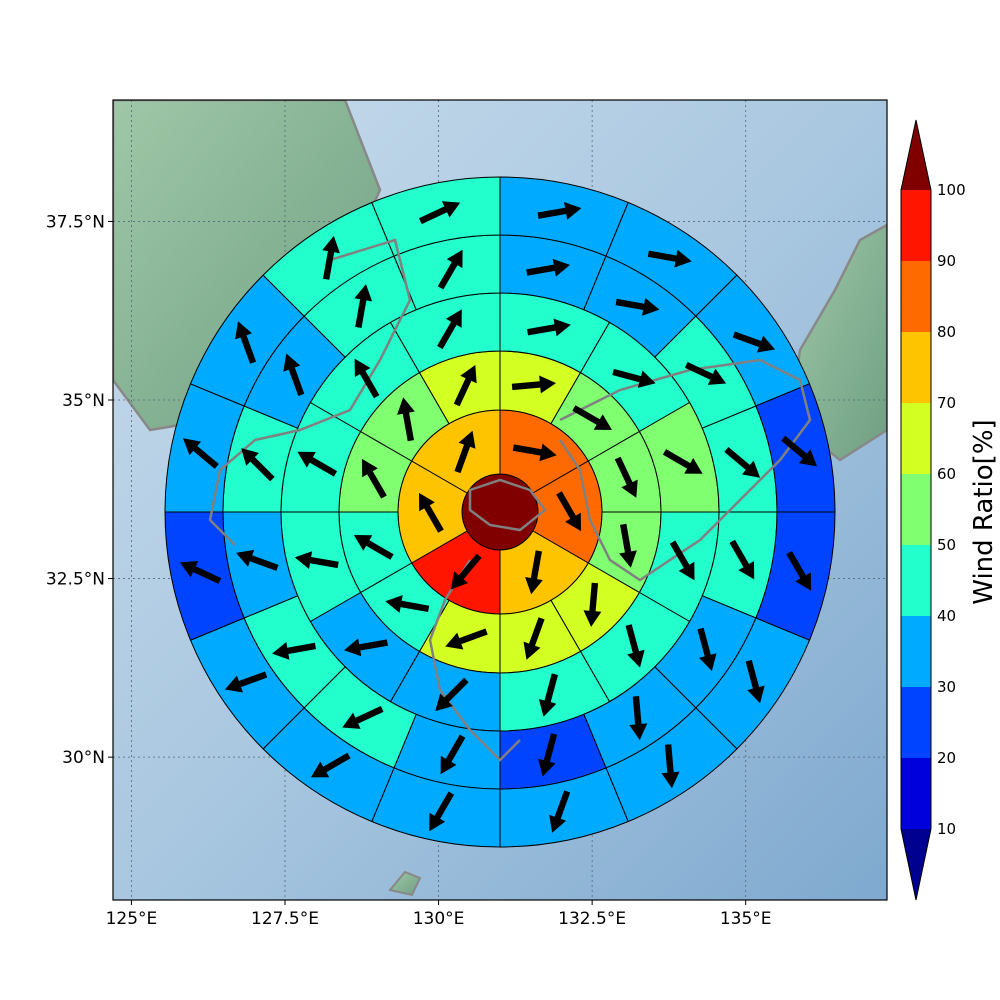  Describe the element at coordinates (132, 919) in the screenshot. I see `x-tick-label: 125°E` at that location.